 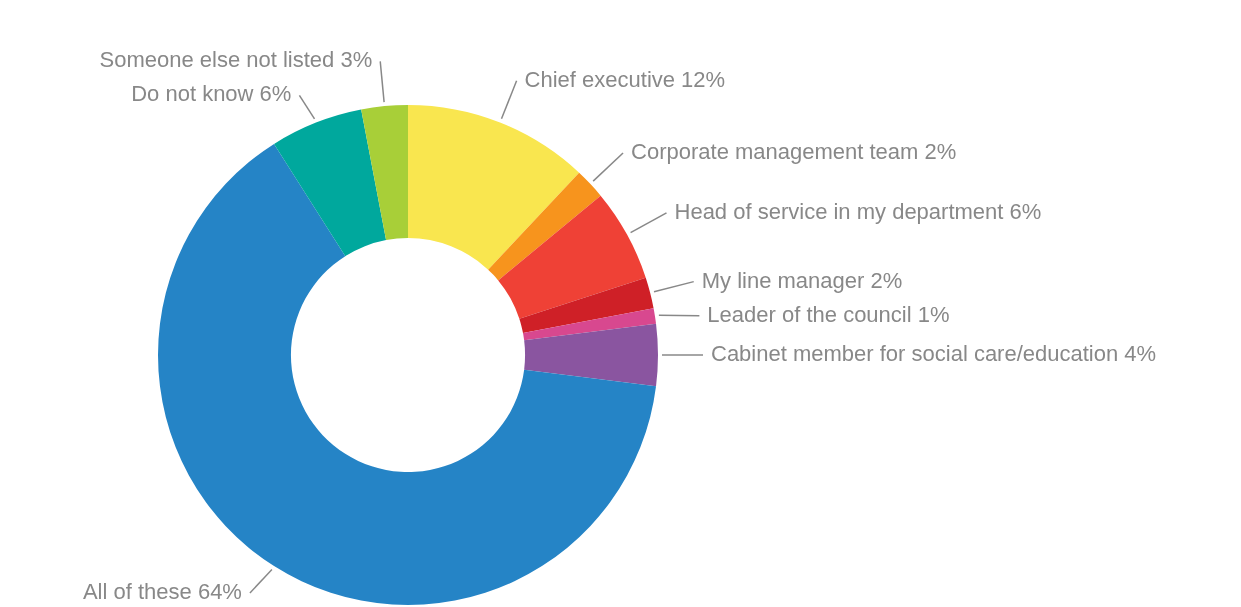 I want to click on slice-label: Someone else not listed 3%, so click(x=236, y=60).